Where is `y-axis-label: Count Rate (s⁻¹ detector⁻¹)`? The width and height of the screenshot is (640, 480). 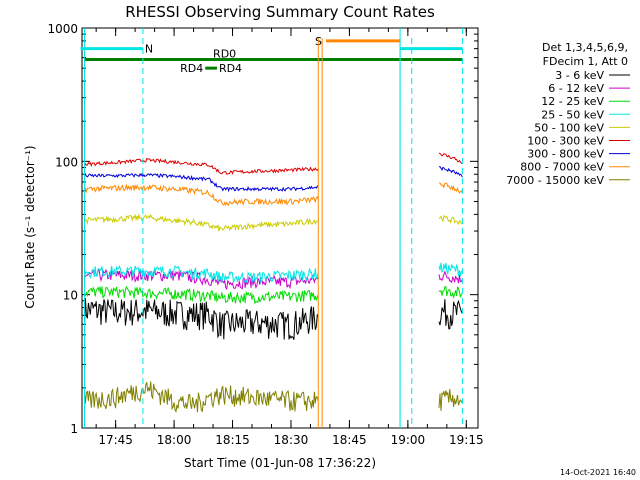 y-axis-label: Count Rate (s⁻¹ detector⁻¹) is located at coordinates (30, 226).